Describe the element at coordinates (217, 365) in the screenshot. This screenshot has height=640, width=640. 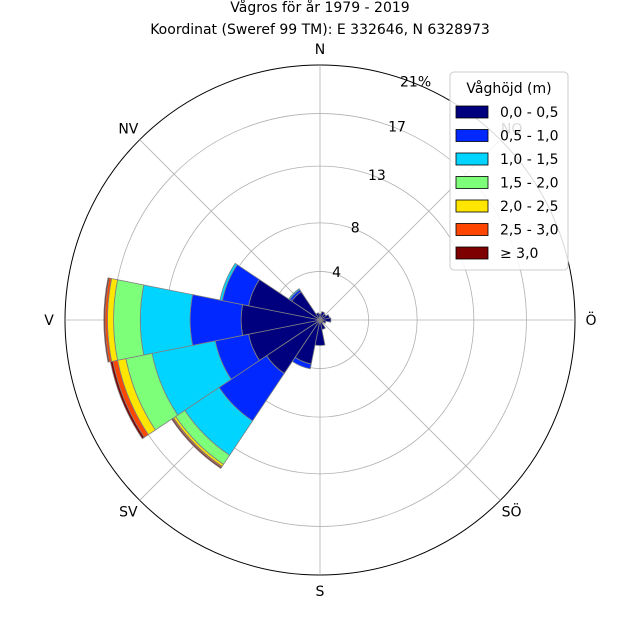
I see `rose-bars` at that location.